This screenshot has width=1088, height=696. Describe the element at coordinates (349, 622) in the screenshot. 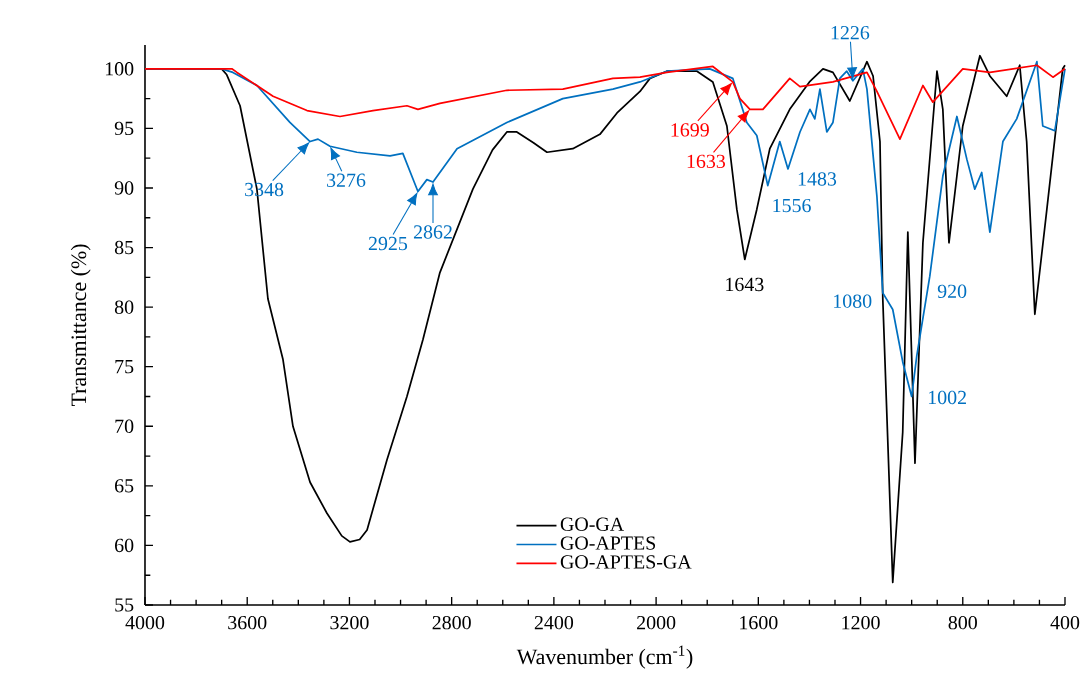

I see `x-tick-label: 3200` at that location.